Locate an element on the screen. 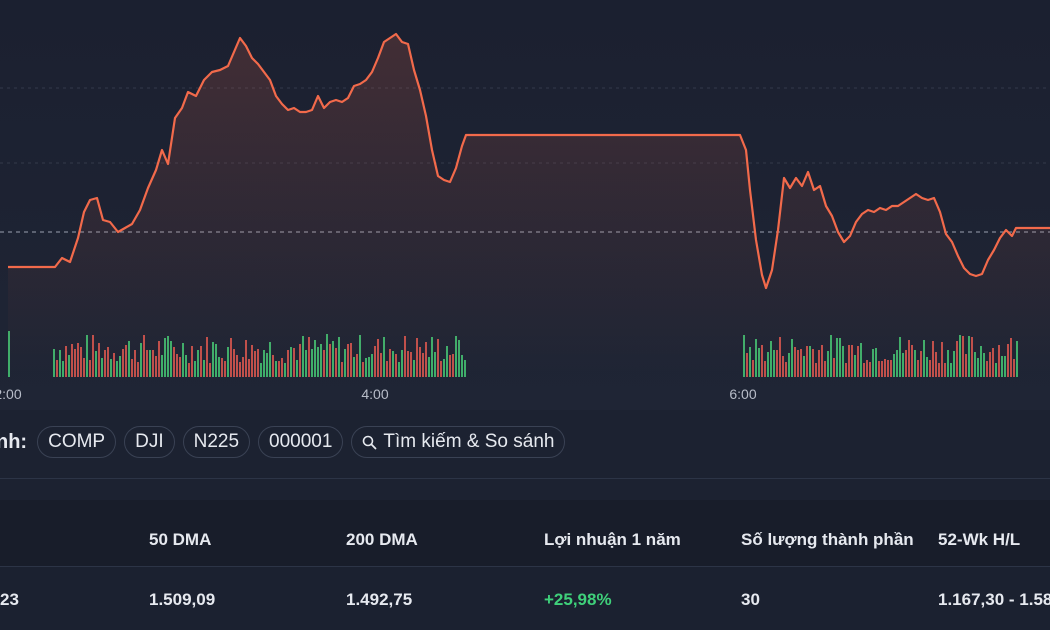 The image size is (1050, 630). compare-chip-000001: 000001 is located at coordinates (301, 442).